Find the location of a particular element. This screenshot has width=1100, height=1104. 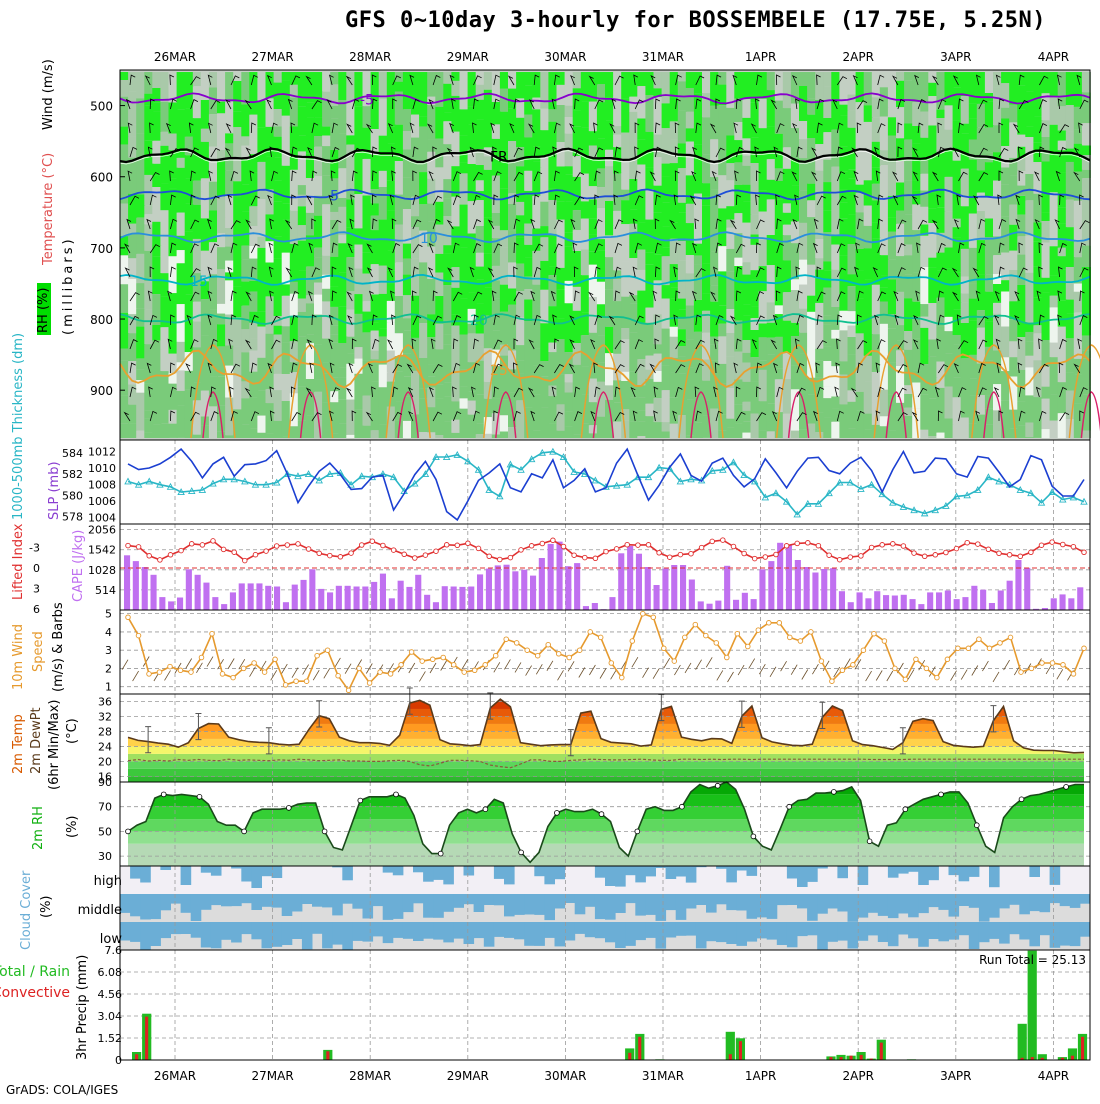

rh-band is located at coordinates (605, 800).